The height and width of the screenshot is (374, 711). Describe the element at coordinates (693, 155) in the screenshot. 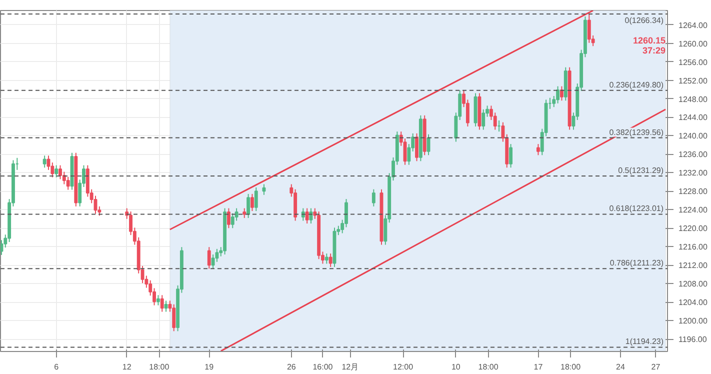

I see `y-tick-label: 1236.00` at that location.